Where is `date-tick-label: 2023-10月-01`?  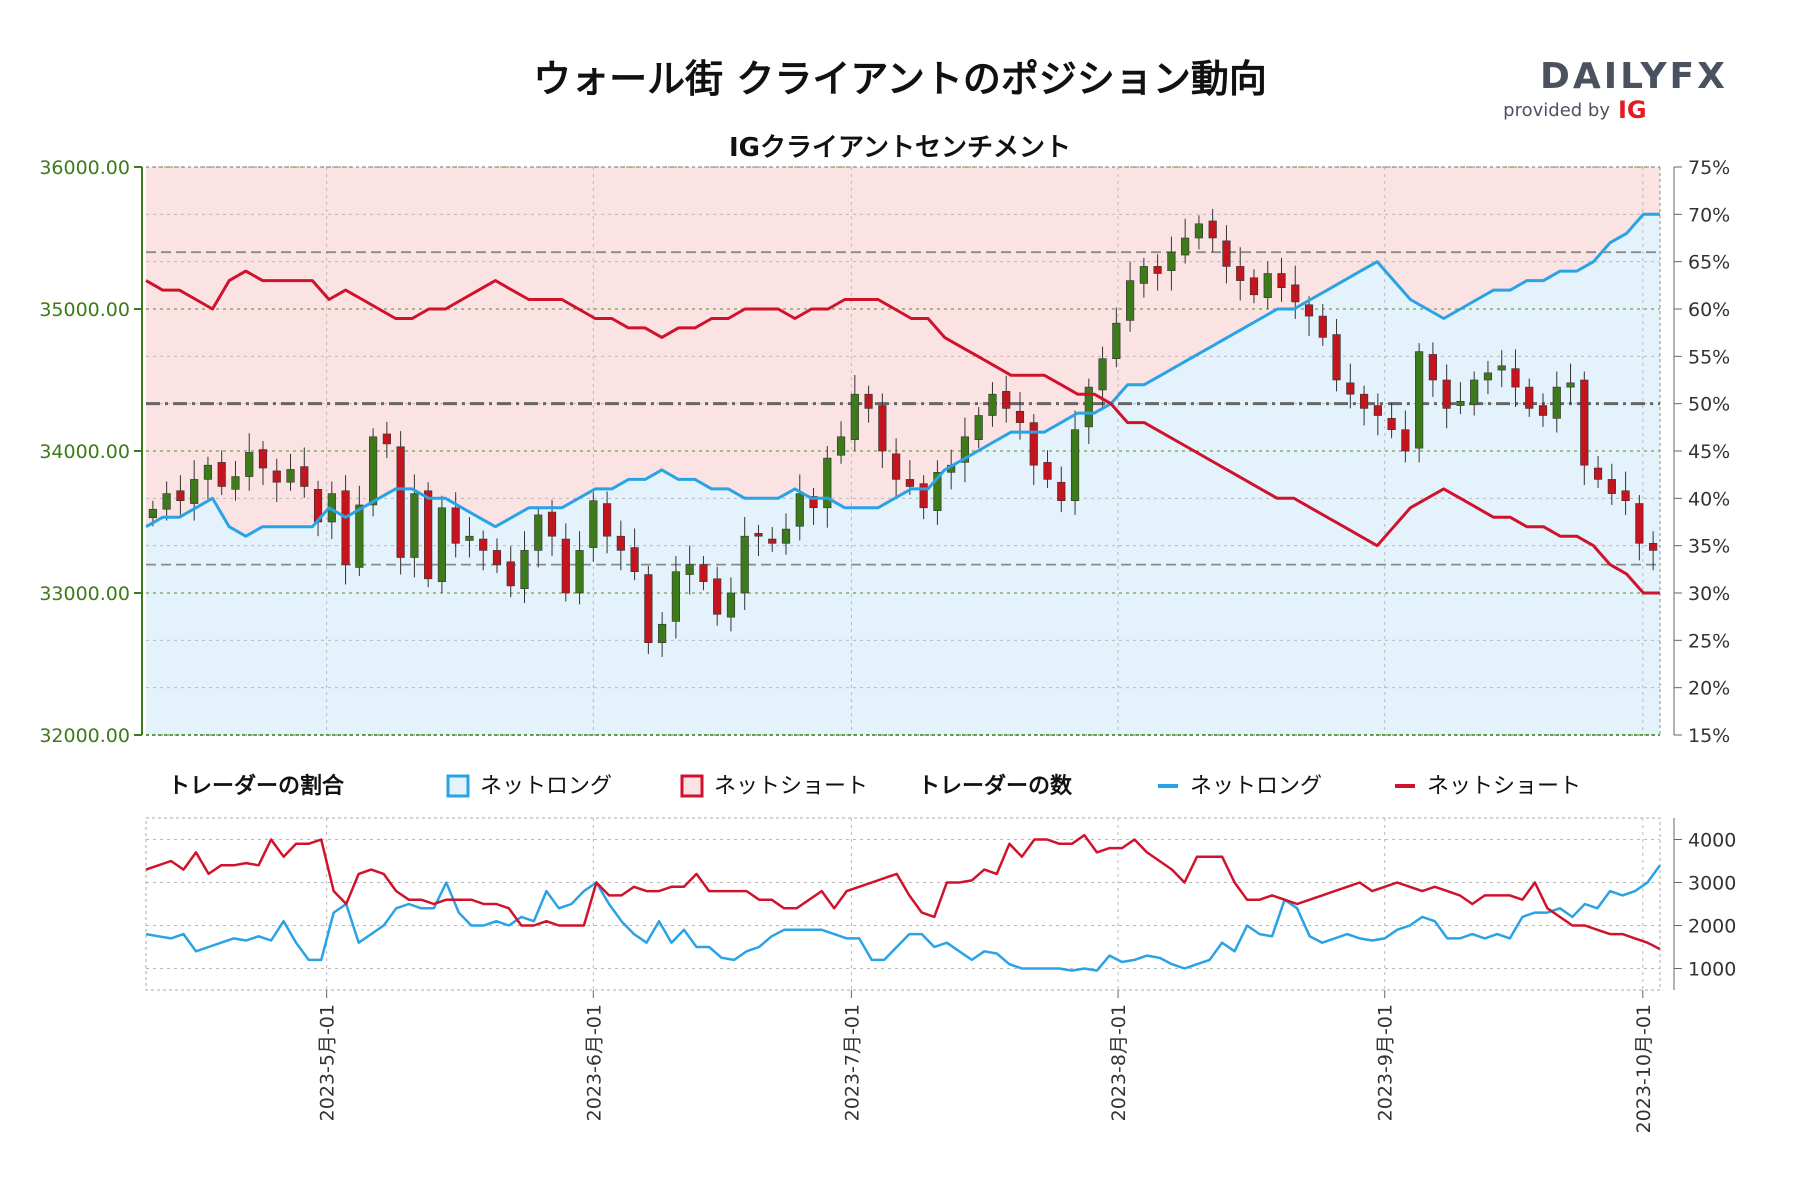
date-tick-label: 2023-10月-01 is located at coordinates (1644, 1068).